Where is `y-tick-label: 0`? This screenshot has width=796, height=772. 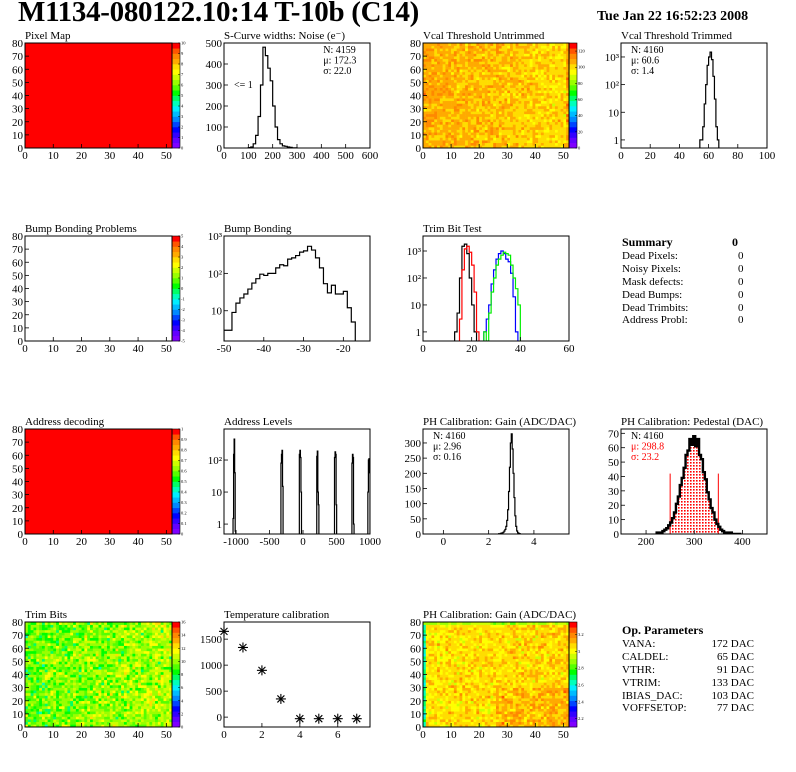 y-tick-label: 0 is located at coordinates (220, 718).